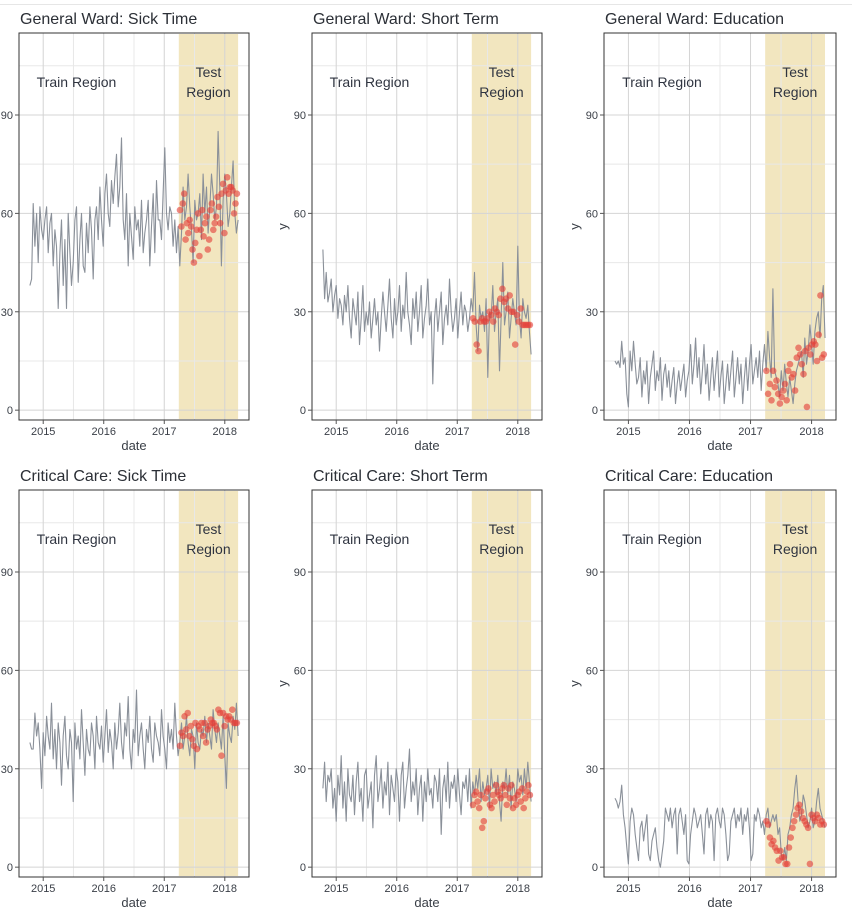 The height and width of the screenshot is (914, 852). I want to click on y-tick-label: 90, so click(592, 116).